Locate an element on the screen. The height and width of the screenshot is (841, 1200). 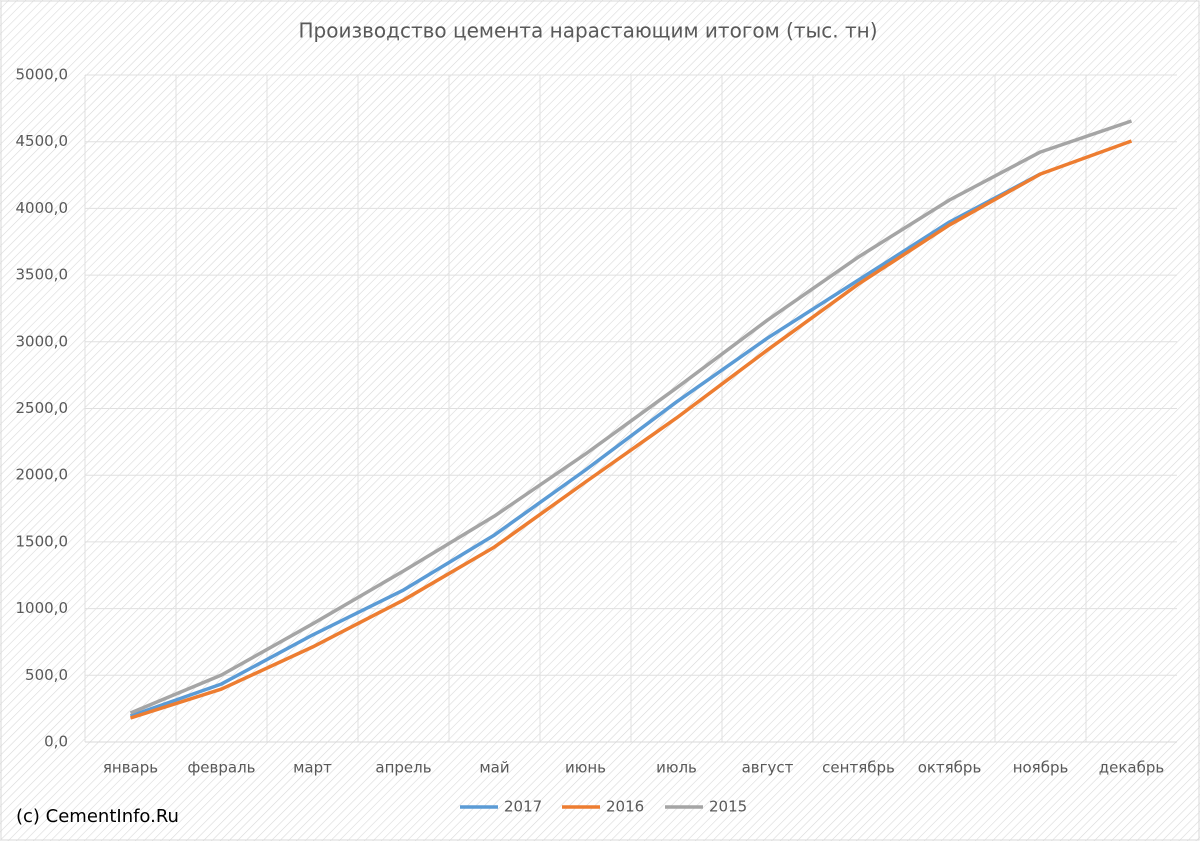
x-tick-label: декабрь is located at coordinates (1131, 768).